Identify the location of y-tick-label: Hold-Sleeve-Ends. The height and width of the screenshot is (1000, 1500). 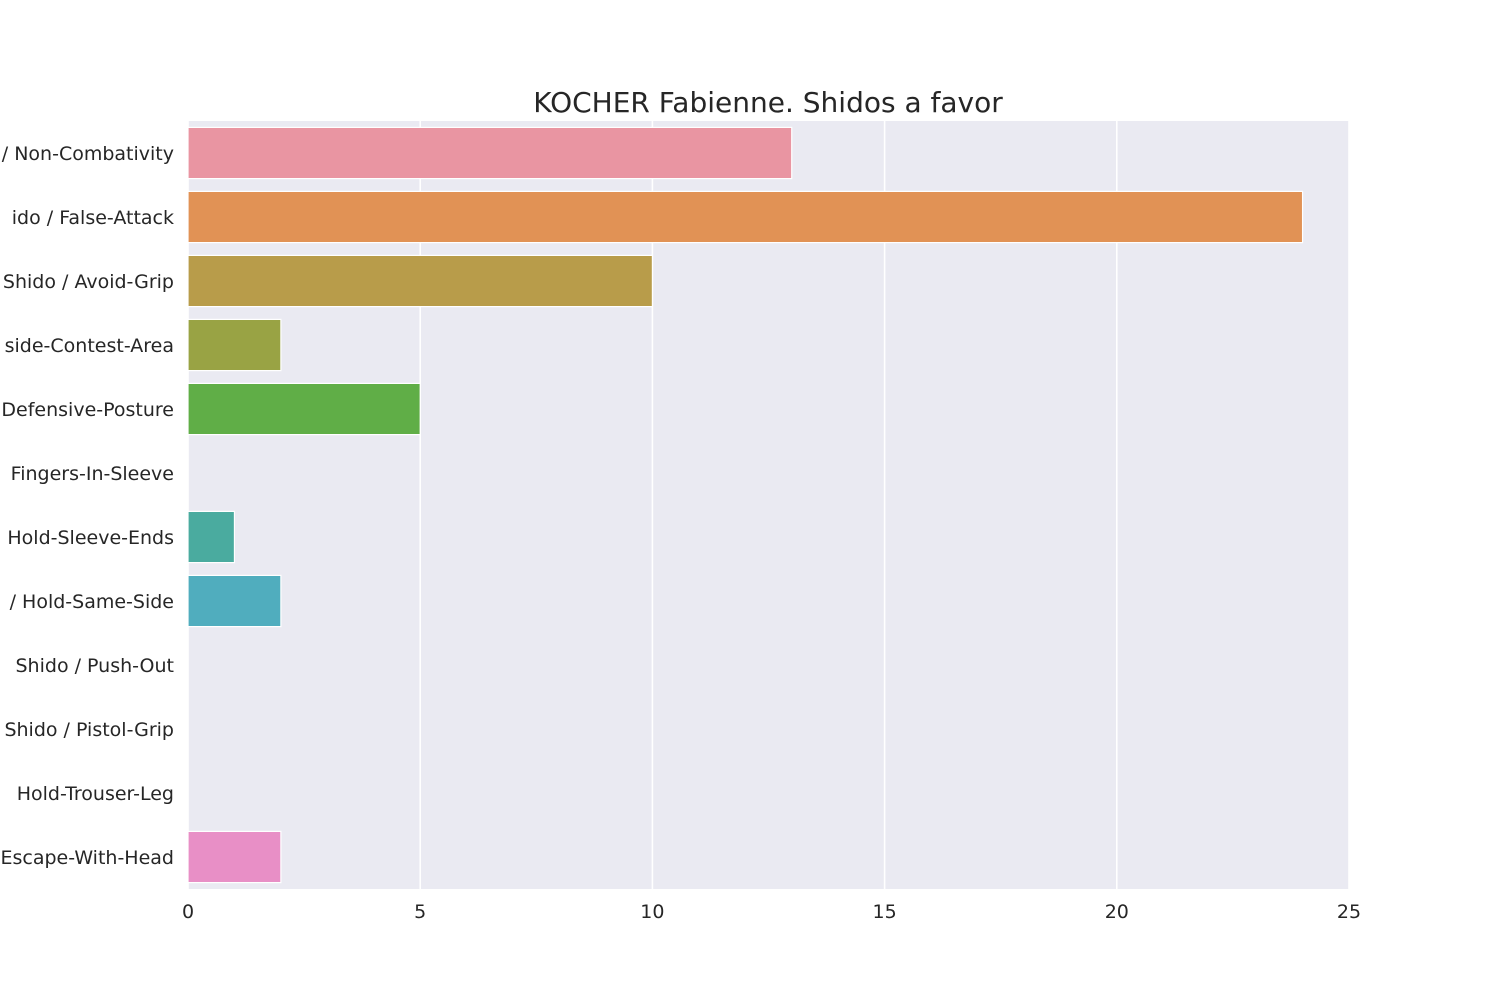
(90, 538).